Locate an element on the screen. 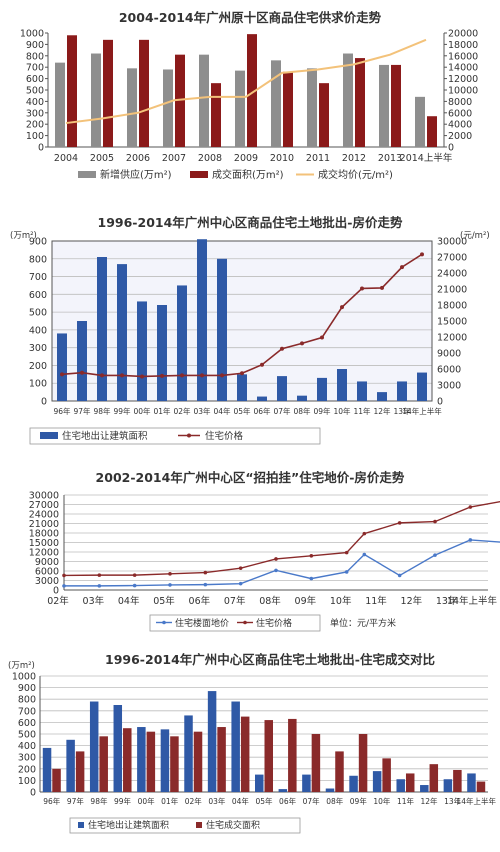  chart-1-x-tick-label: 2007 is located at coordinates (174, 158).